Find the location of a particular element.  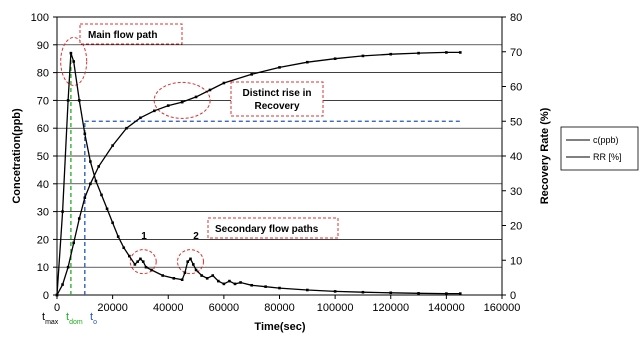

x-tick-label: 140000 is located at coordinates (446, 308).